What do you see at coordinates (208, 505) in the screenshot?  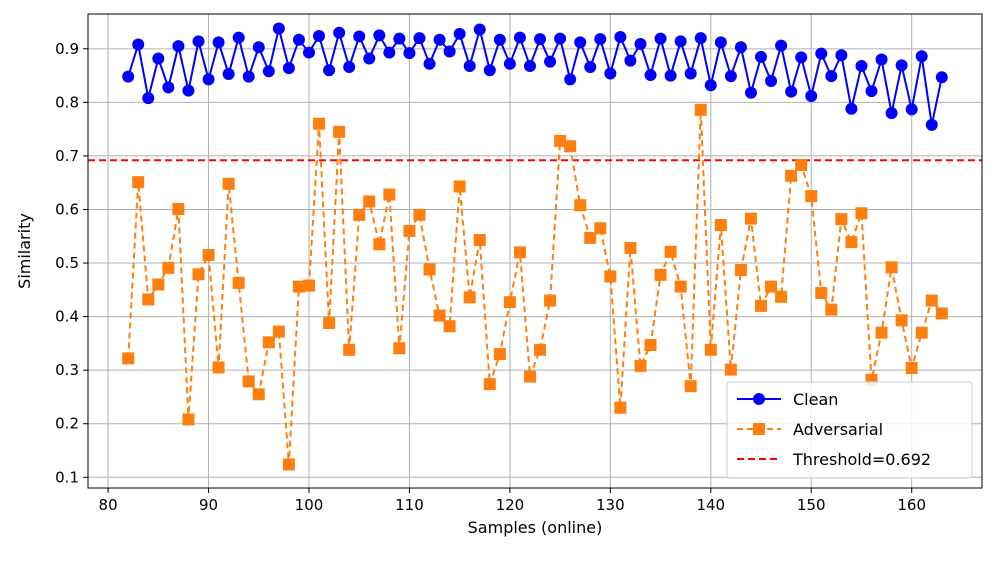 I see `x-tick-label: 90` at bounding box center [208, 505].